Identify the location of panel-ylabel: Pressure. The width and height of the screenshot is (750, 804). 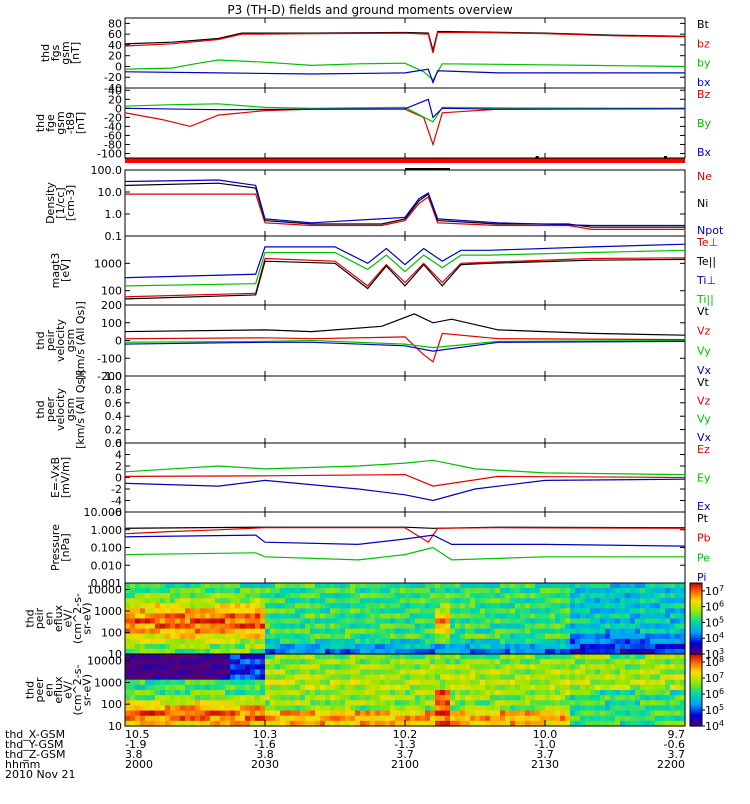
(55, 547).